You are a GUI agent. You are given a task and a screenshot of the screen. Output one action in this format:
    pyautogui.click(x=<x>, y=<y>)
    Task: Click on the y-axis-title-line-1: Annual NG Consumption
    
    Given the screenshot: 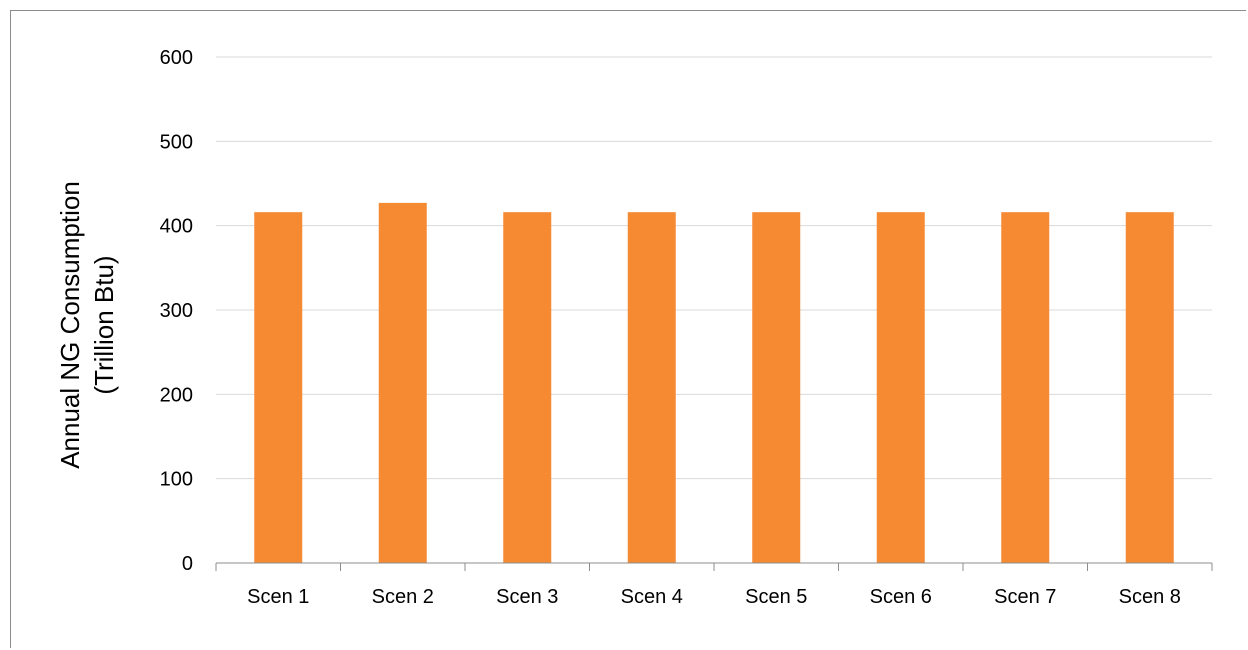 What is the action you would take?
    pyautogui.click(x=70, y=325)
    